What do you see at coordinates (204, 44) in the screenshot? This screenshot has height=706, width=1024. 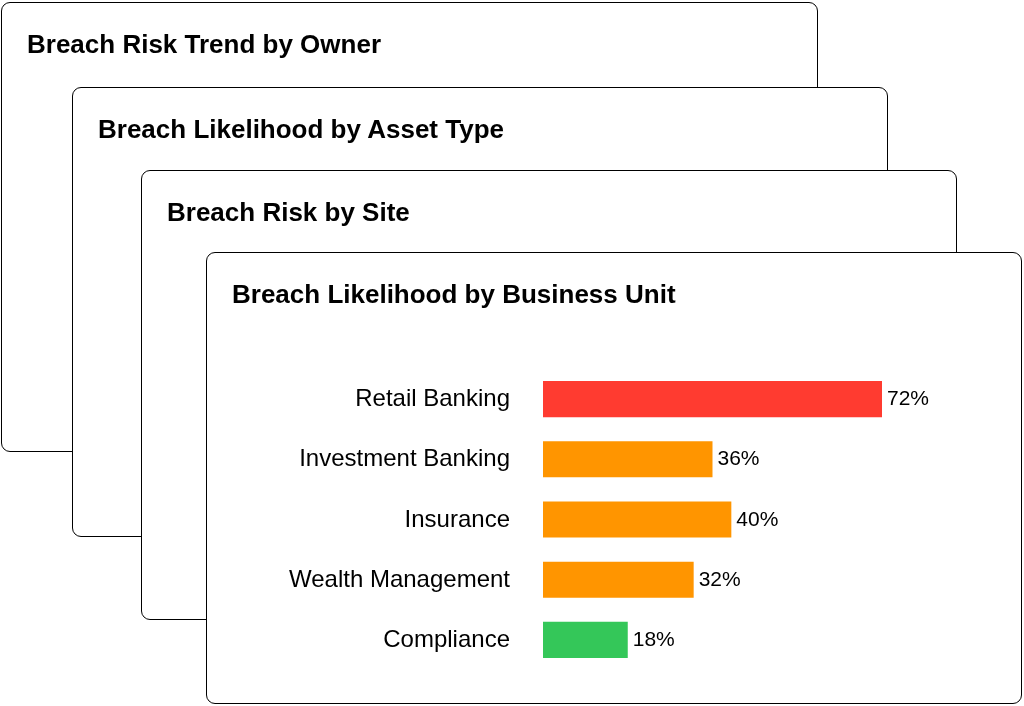 I see `text: Breach Risk Trend by Owner` at bounding box center [204, 44].